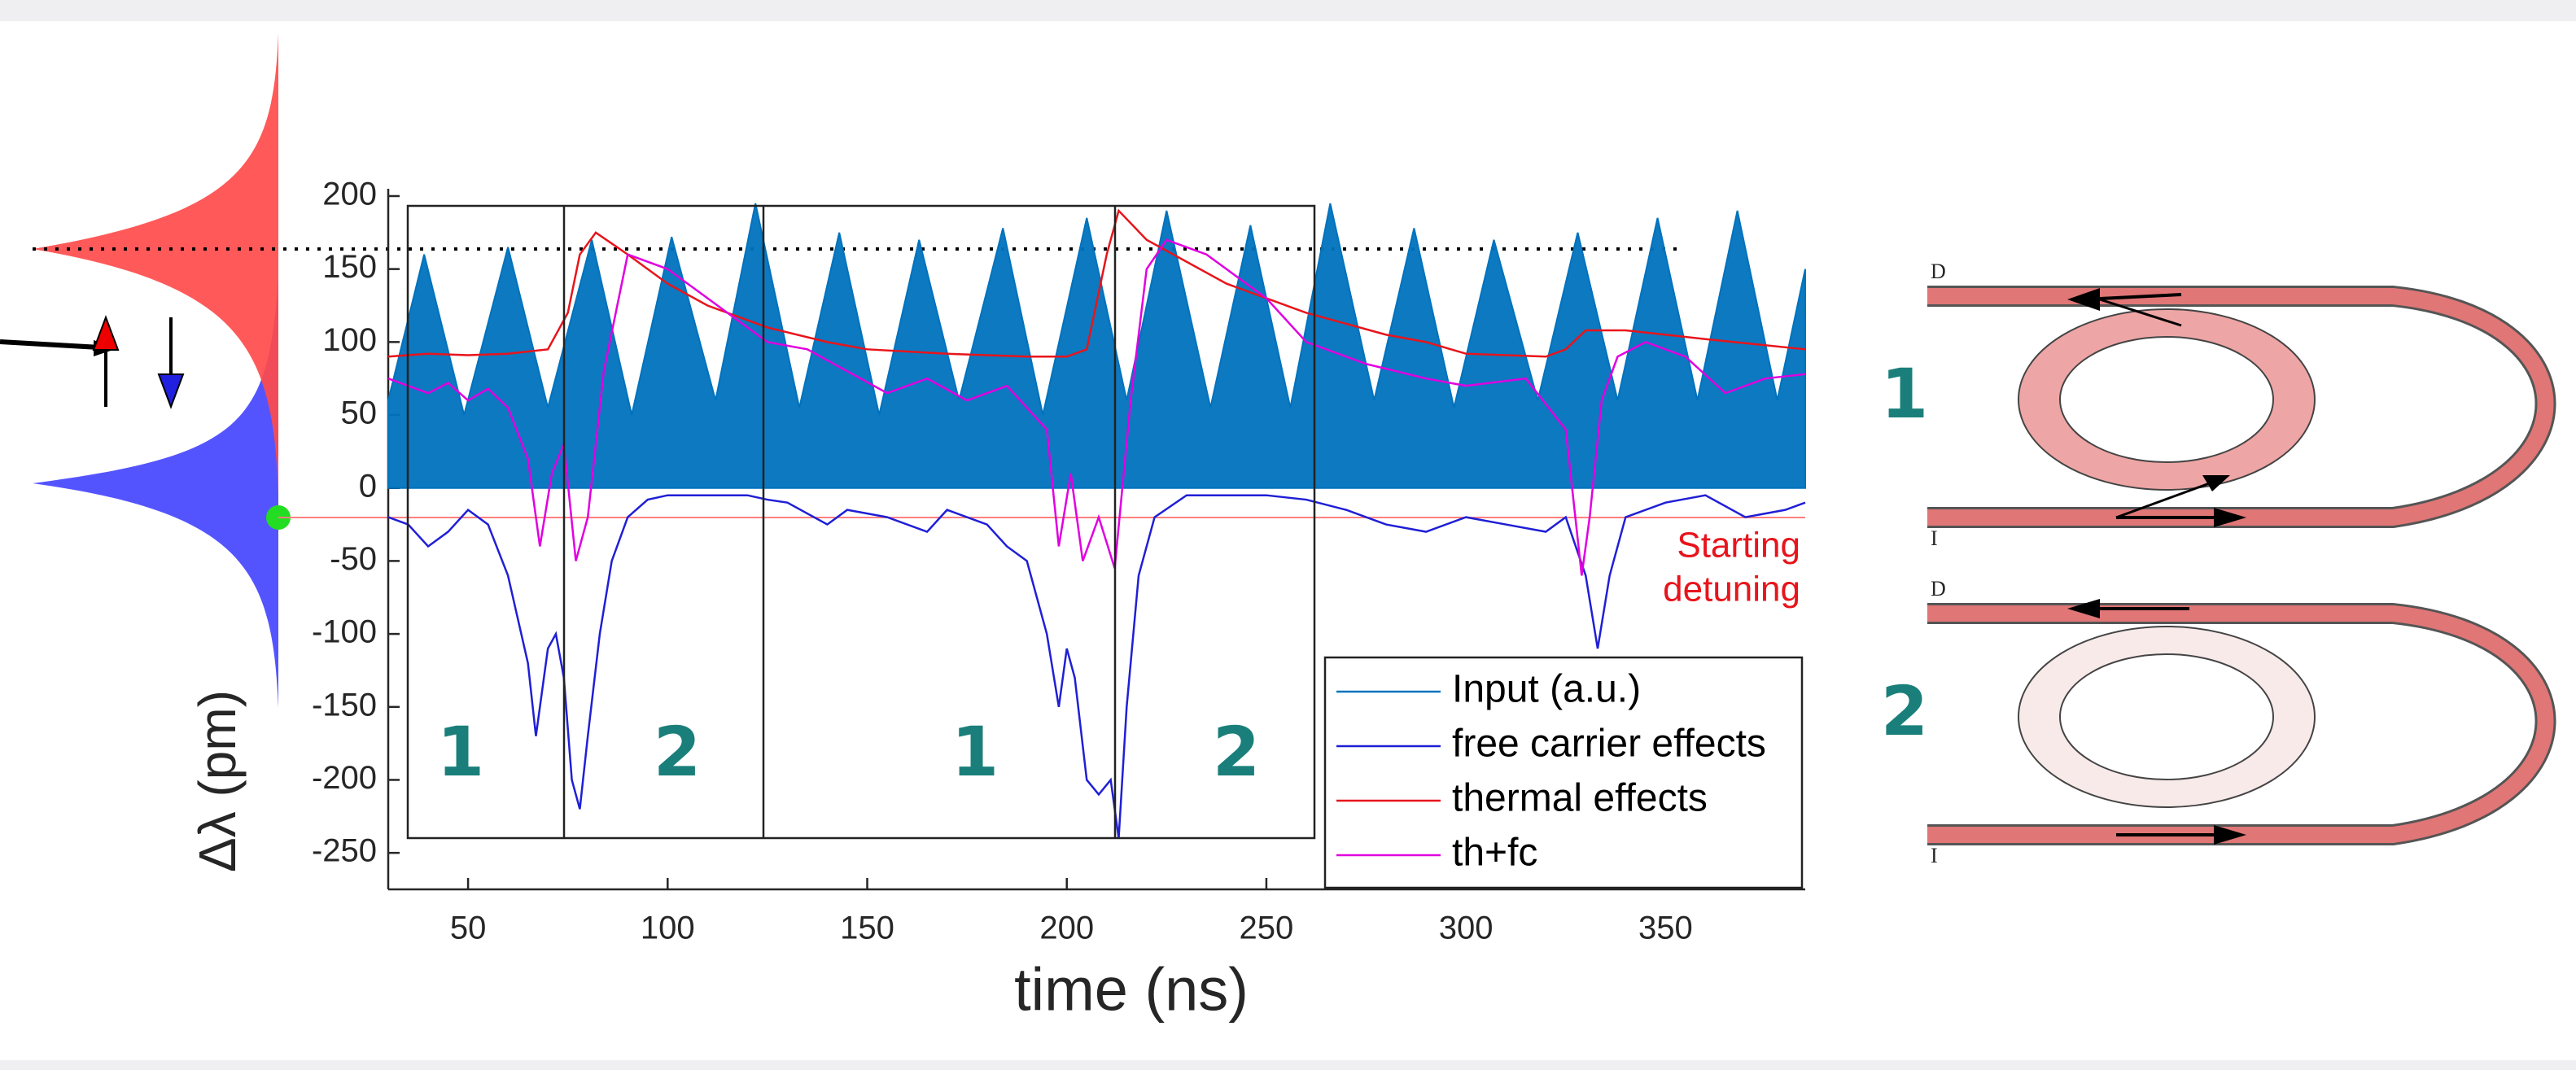 Image resolution: width=2576 pixels, height=1070 pixels. Describe the element at coordinates (668, 928) in the screenshot. I see `x-tick-label: 100` at that location.